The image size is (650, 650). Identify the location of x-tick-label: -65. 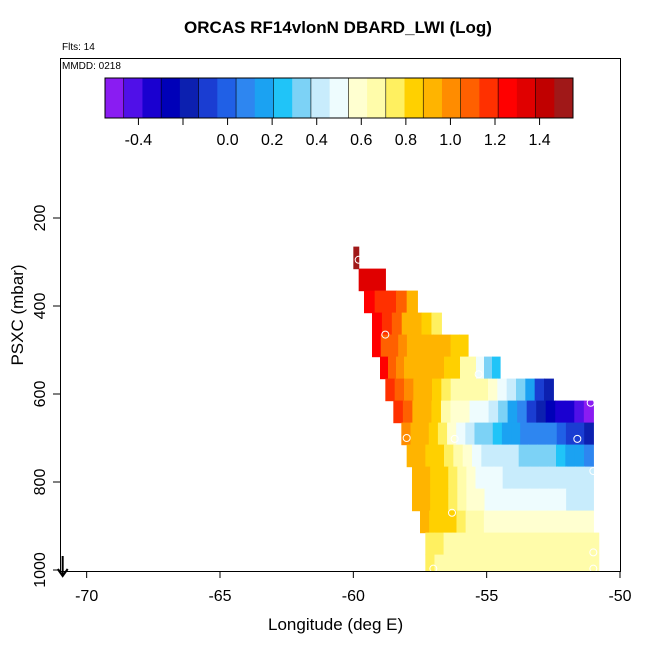
(219, 596).